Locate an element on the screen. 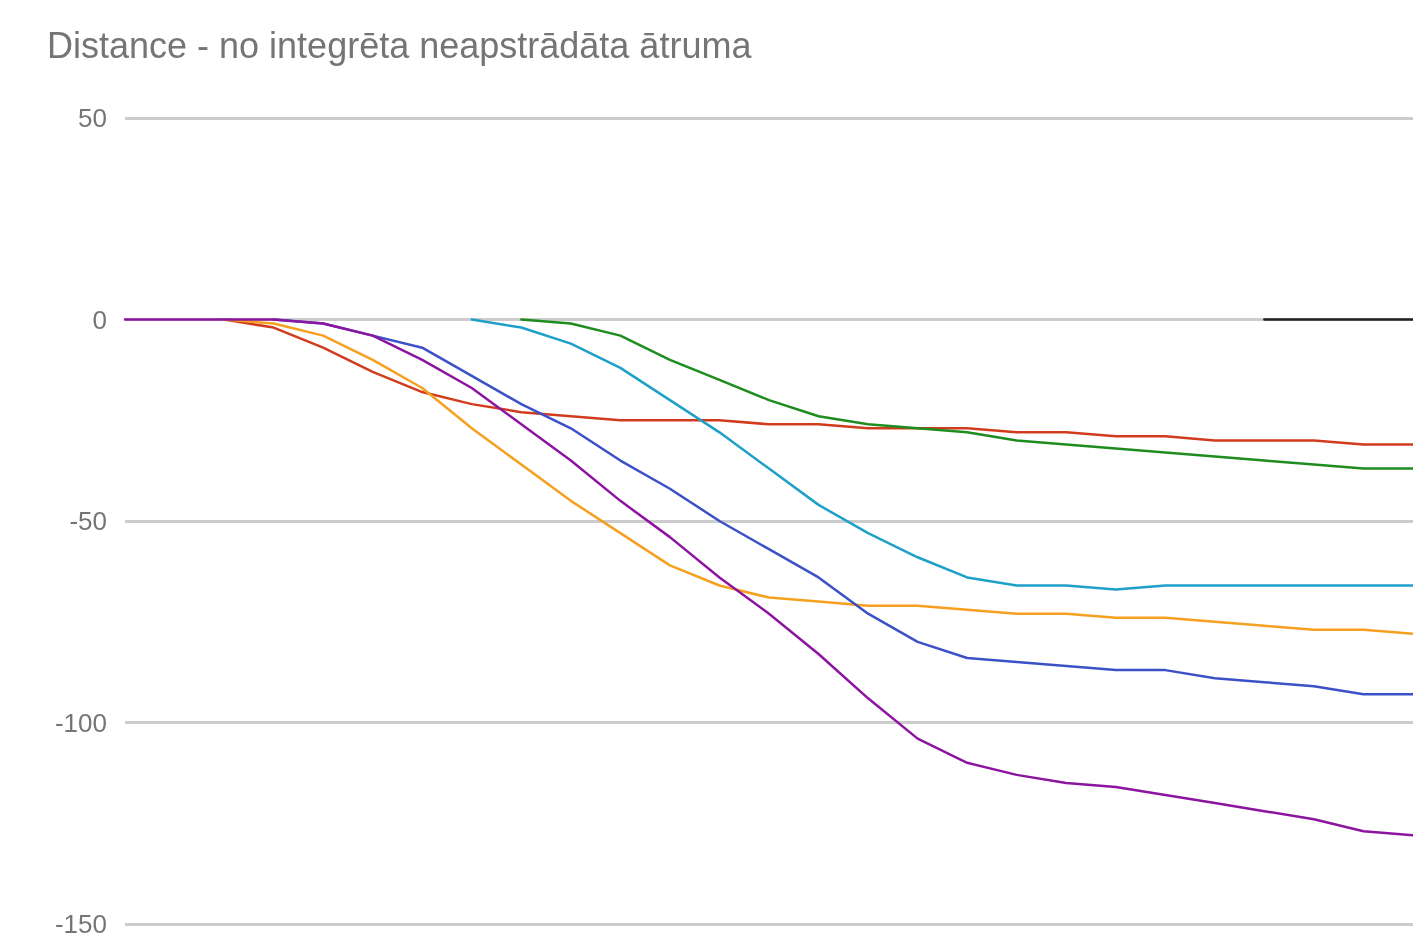  y-tick-label: -100 is located at coordinates (80, 722).